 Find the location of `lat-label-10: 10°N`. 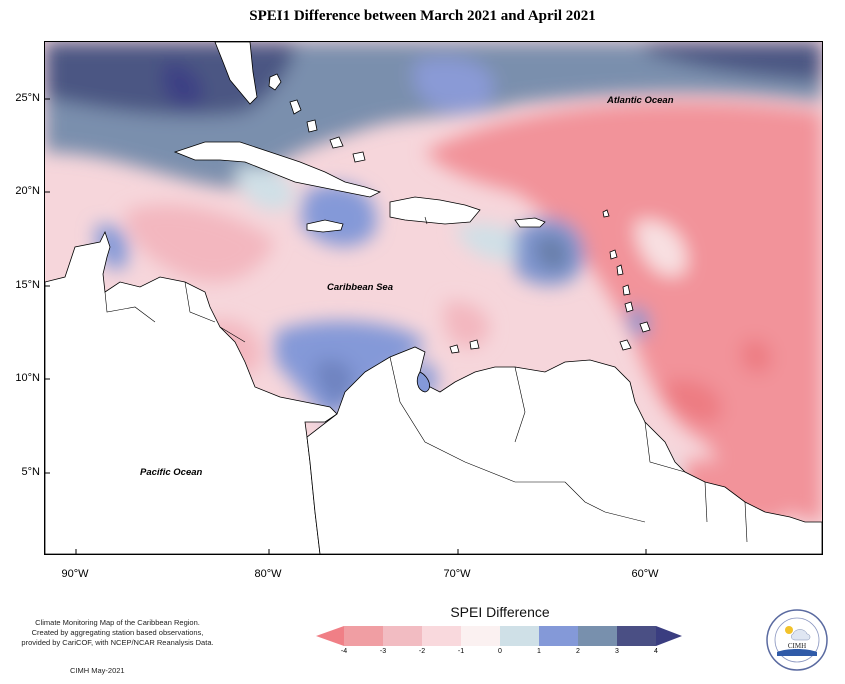

lat-label-10: 10°N is located at coordinates (27, 378).